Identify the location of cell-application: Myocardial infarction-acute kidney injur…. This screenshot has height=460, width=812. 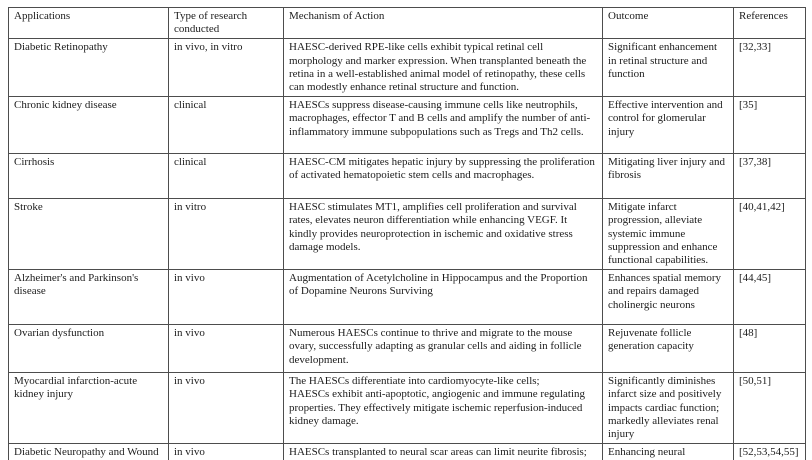
(88, 408).